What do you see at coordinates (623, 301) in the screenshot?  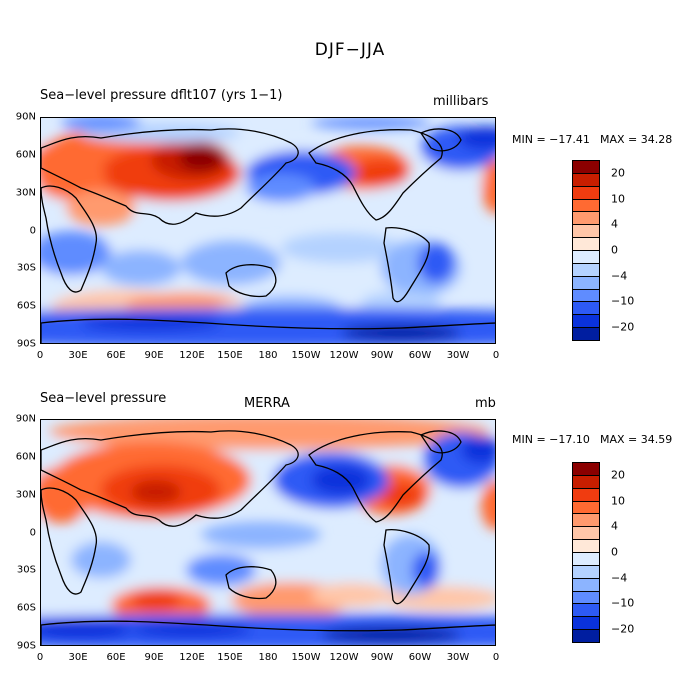 I see `colorbar-label: −10` at bounding box center [623, 301].